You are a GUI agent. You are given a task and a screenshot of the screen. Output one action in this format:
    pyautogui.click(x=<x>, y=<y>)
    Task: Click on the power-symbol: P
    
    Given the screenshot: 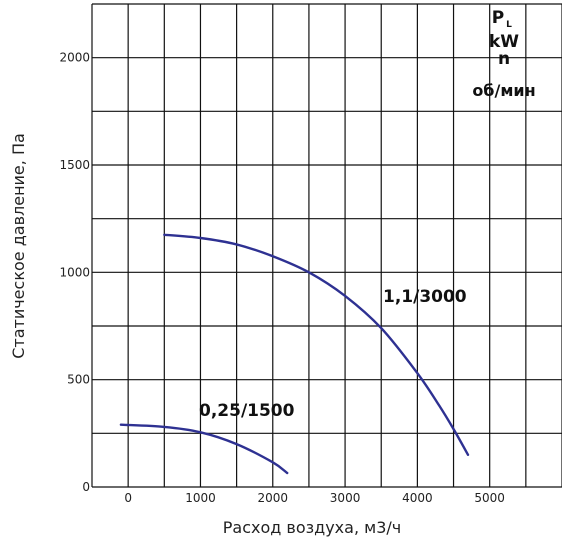 What is the action you would take?
    pyautogui.click(x=498, y=18)
    